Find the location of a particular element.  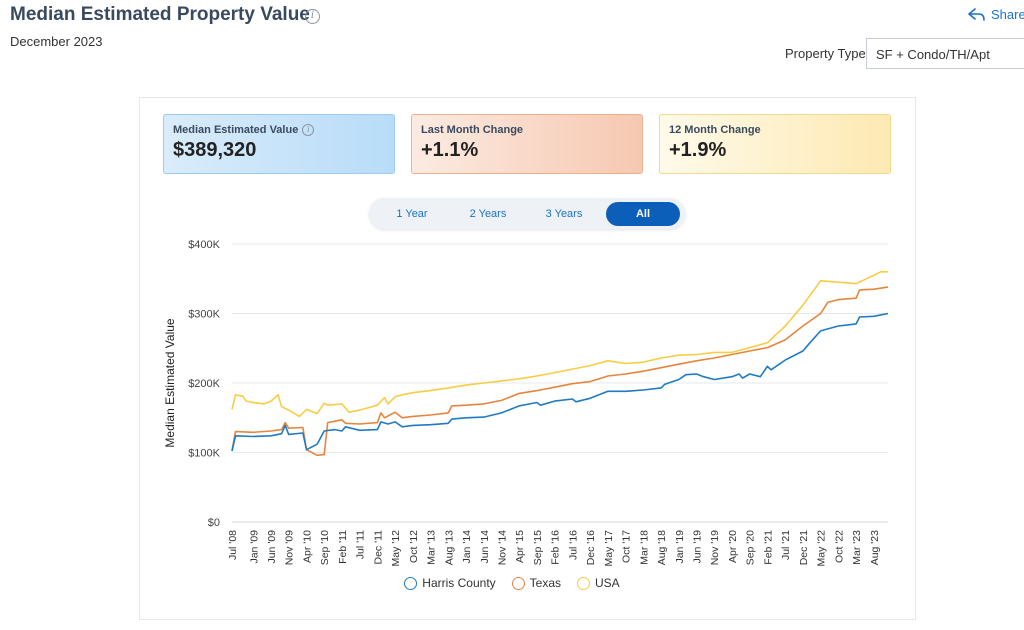

x-tick-label: Jan '19 is located at coordinates (680, 547).